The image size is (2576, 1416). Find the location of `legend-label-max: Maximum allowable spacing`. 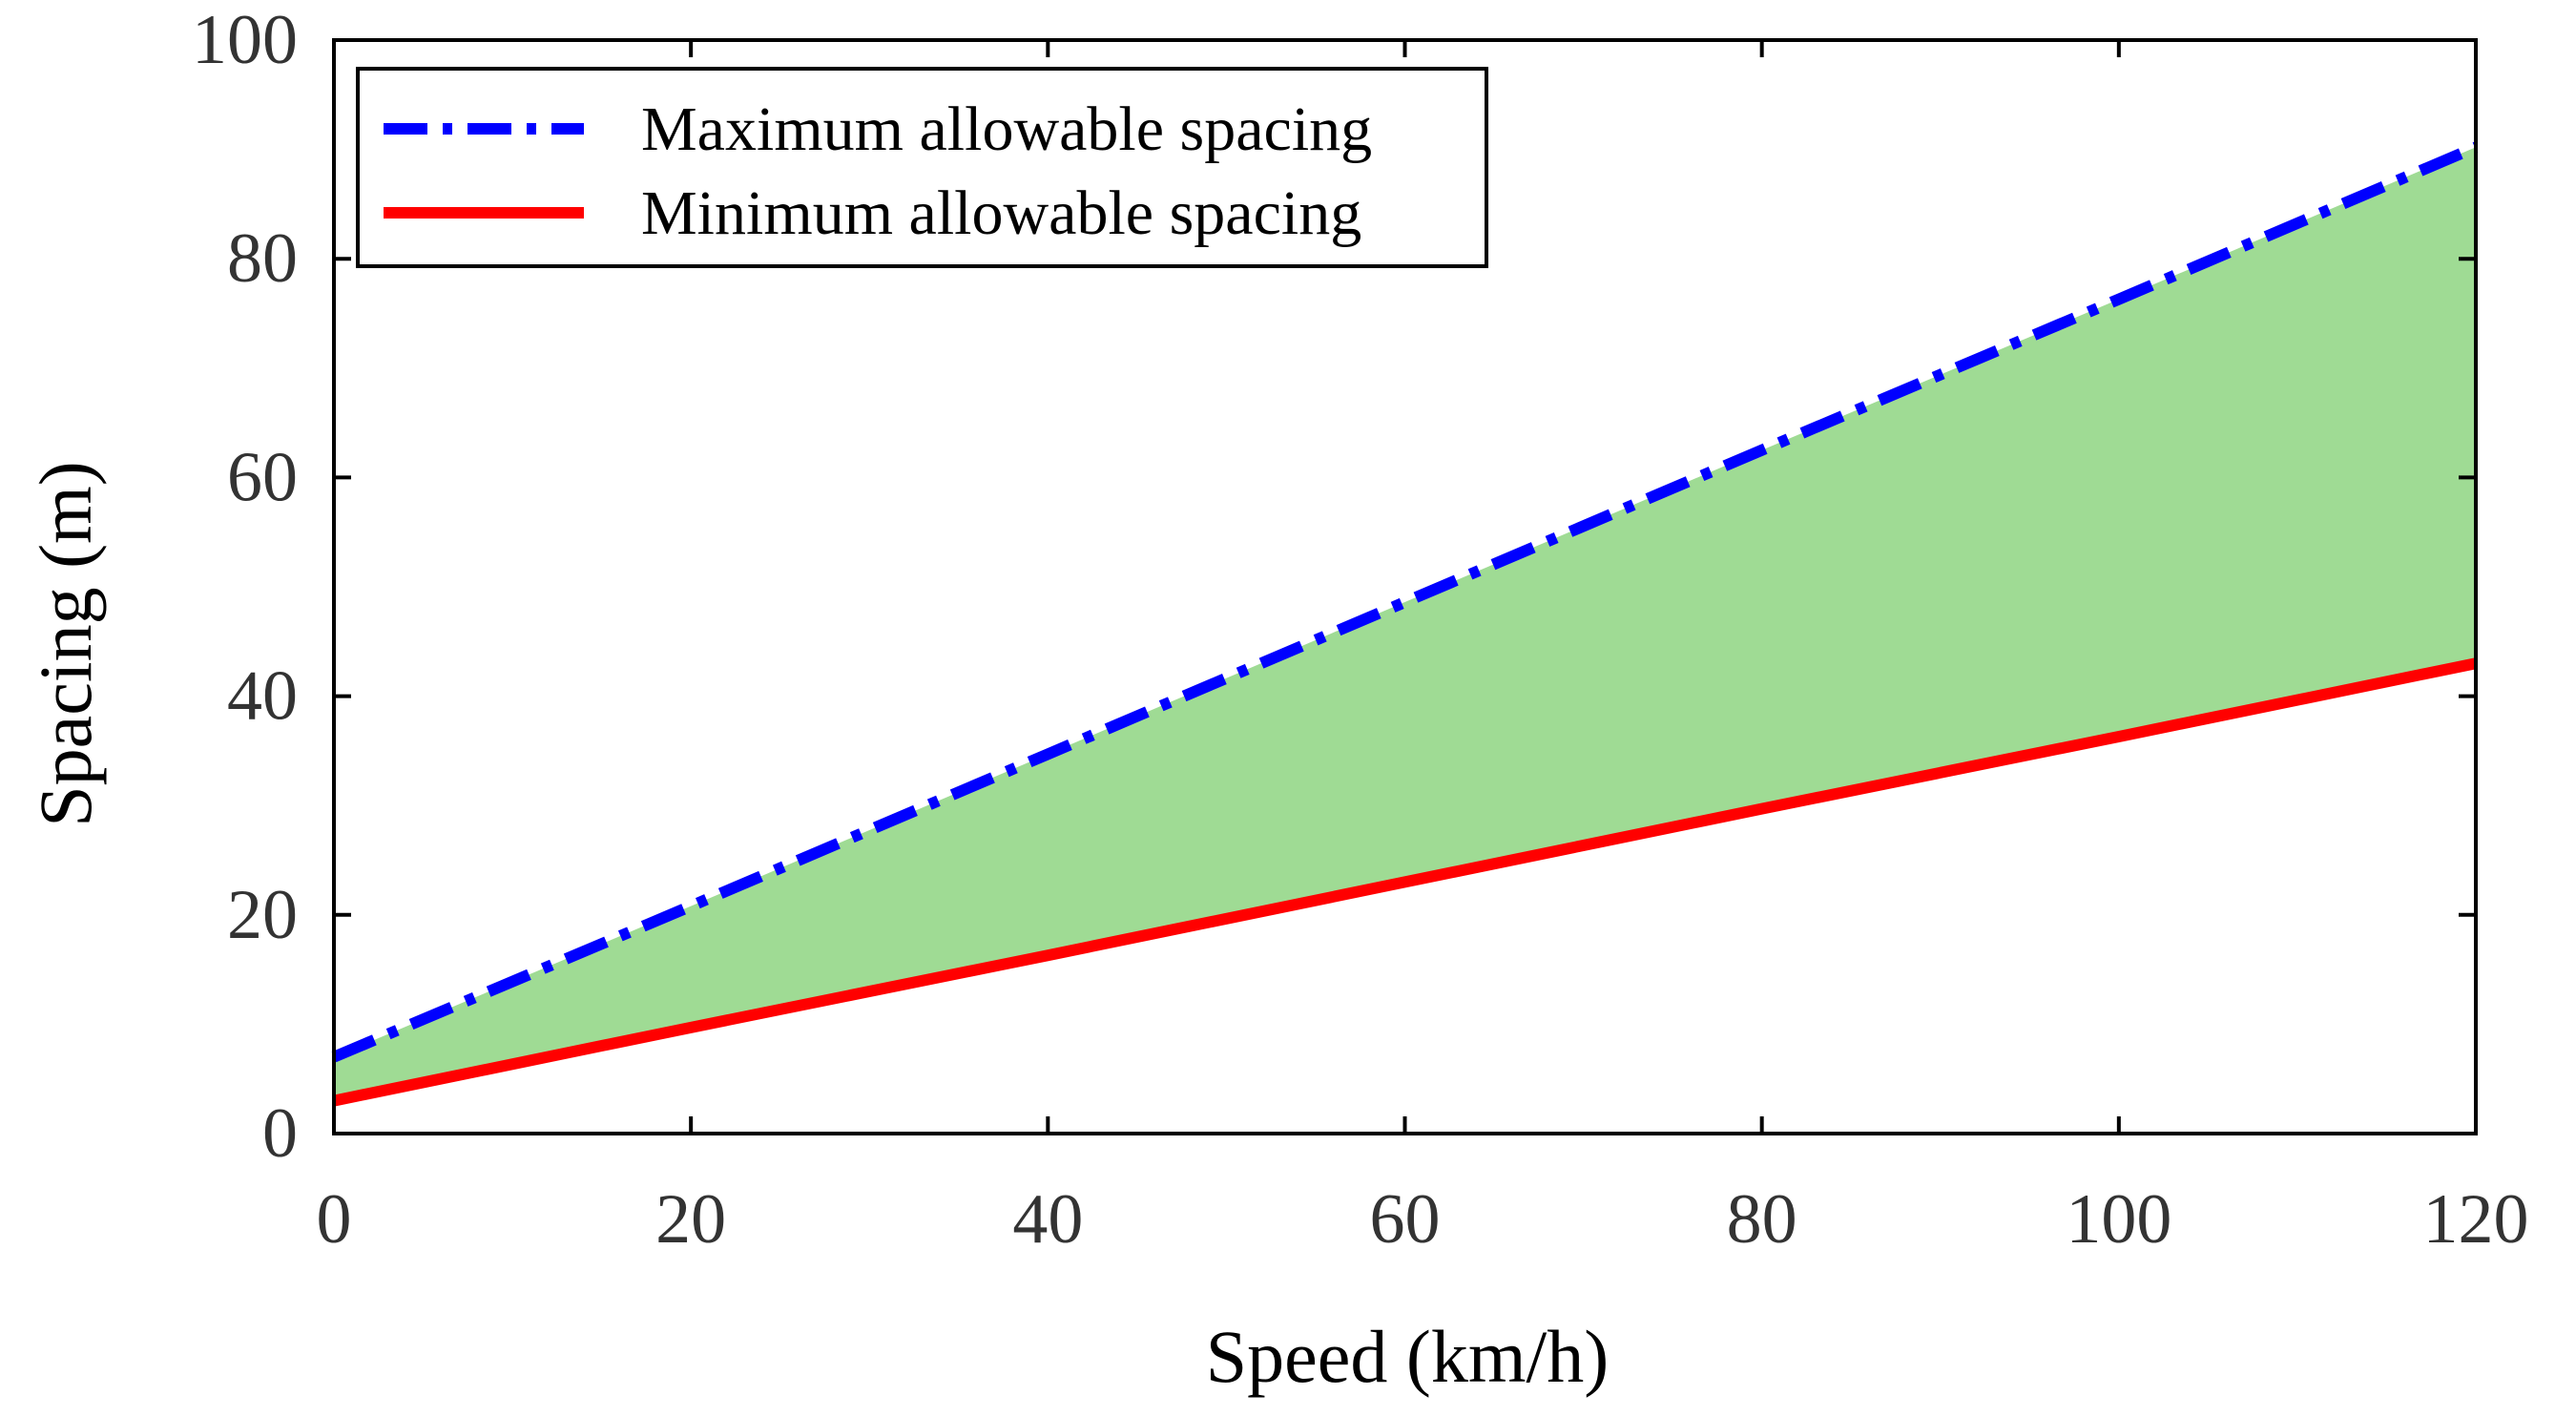

legend-label-max: Maximum allowable spacing is located at coordinates (1006, 129).